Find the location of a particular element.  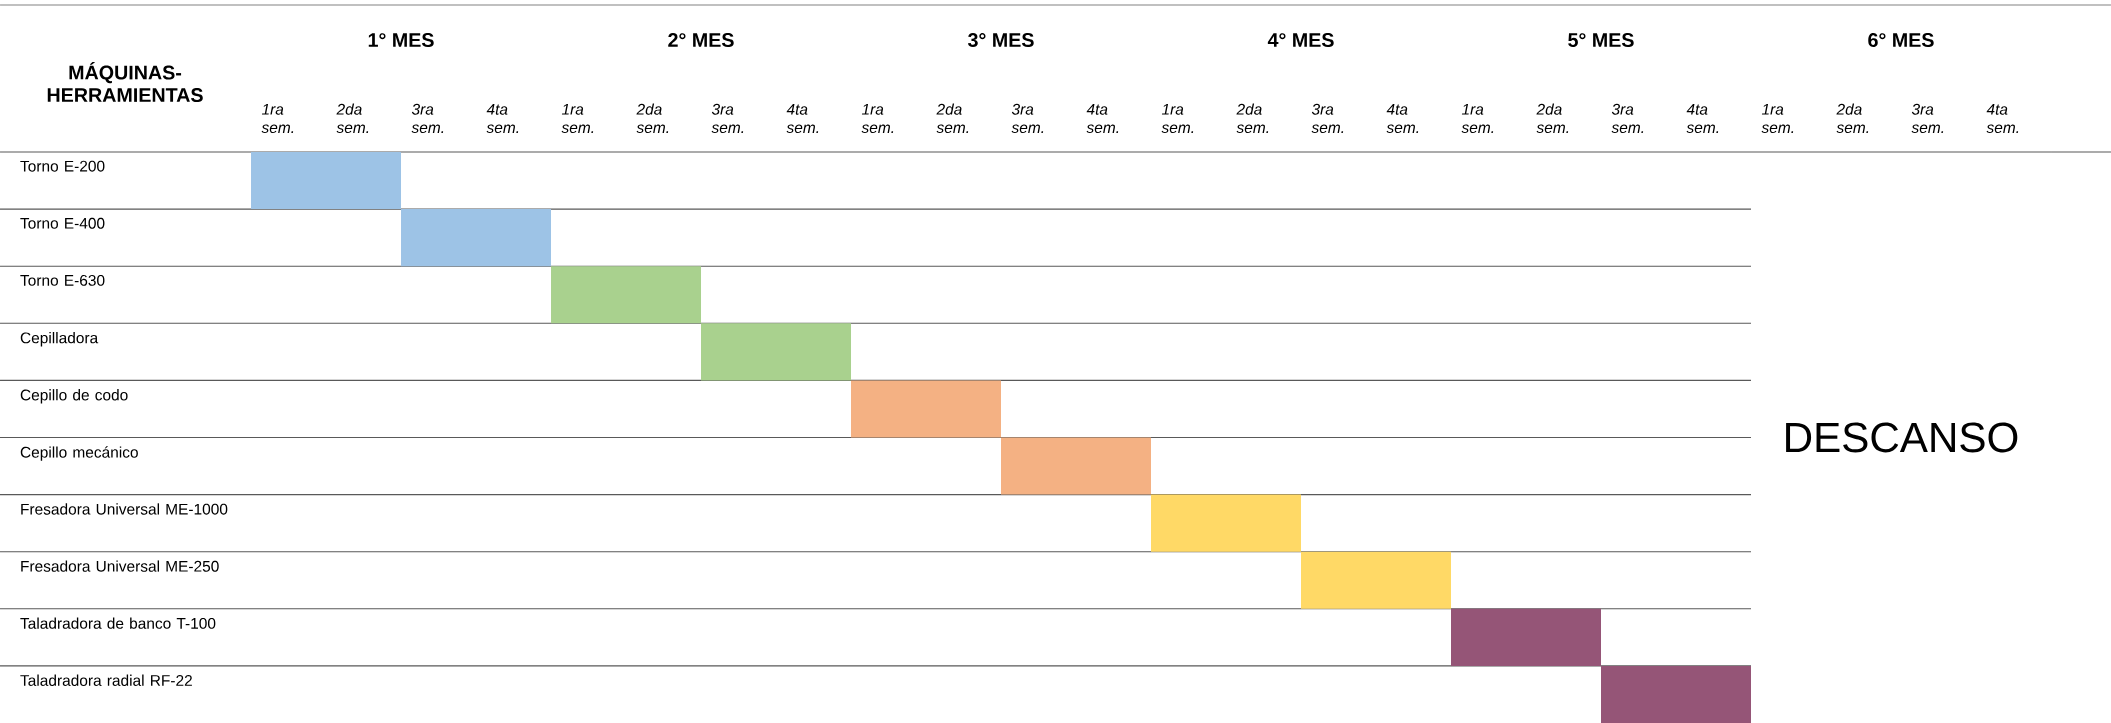

y-tick-label: Fresadora Universal ME-1000 is located at coordinates (124, 509).